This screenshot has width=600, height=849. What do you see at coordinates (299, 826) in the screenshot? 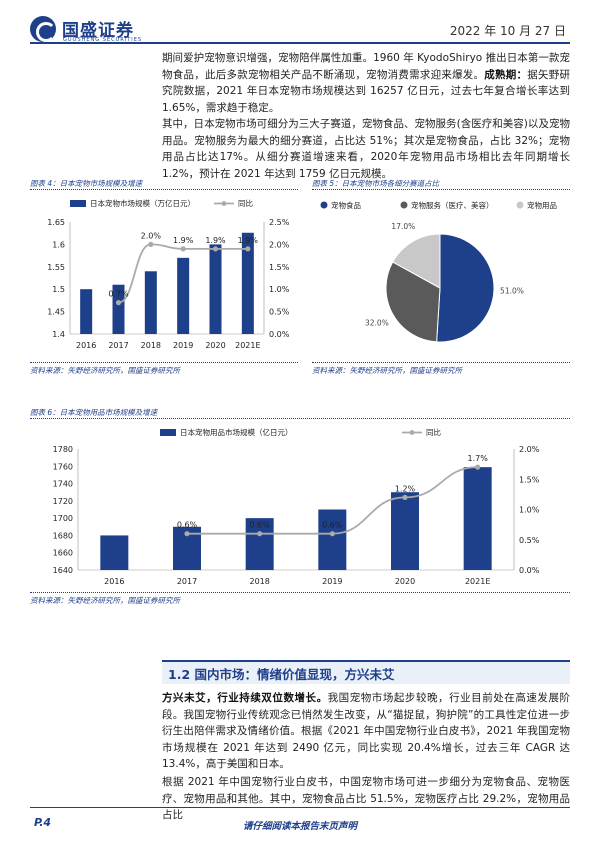
I see `disclaimer-note: 请仔细阅读本报告末页声明` at bounding box center [299, 826].